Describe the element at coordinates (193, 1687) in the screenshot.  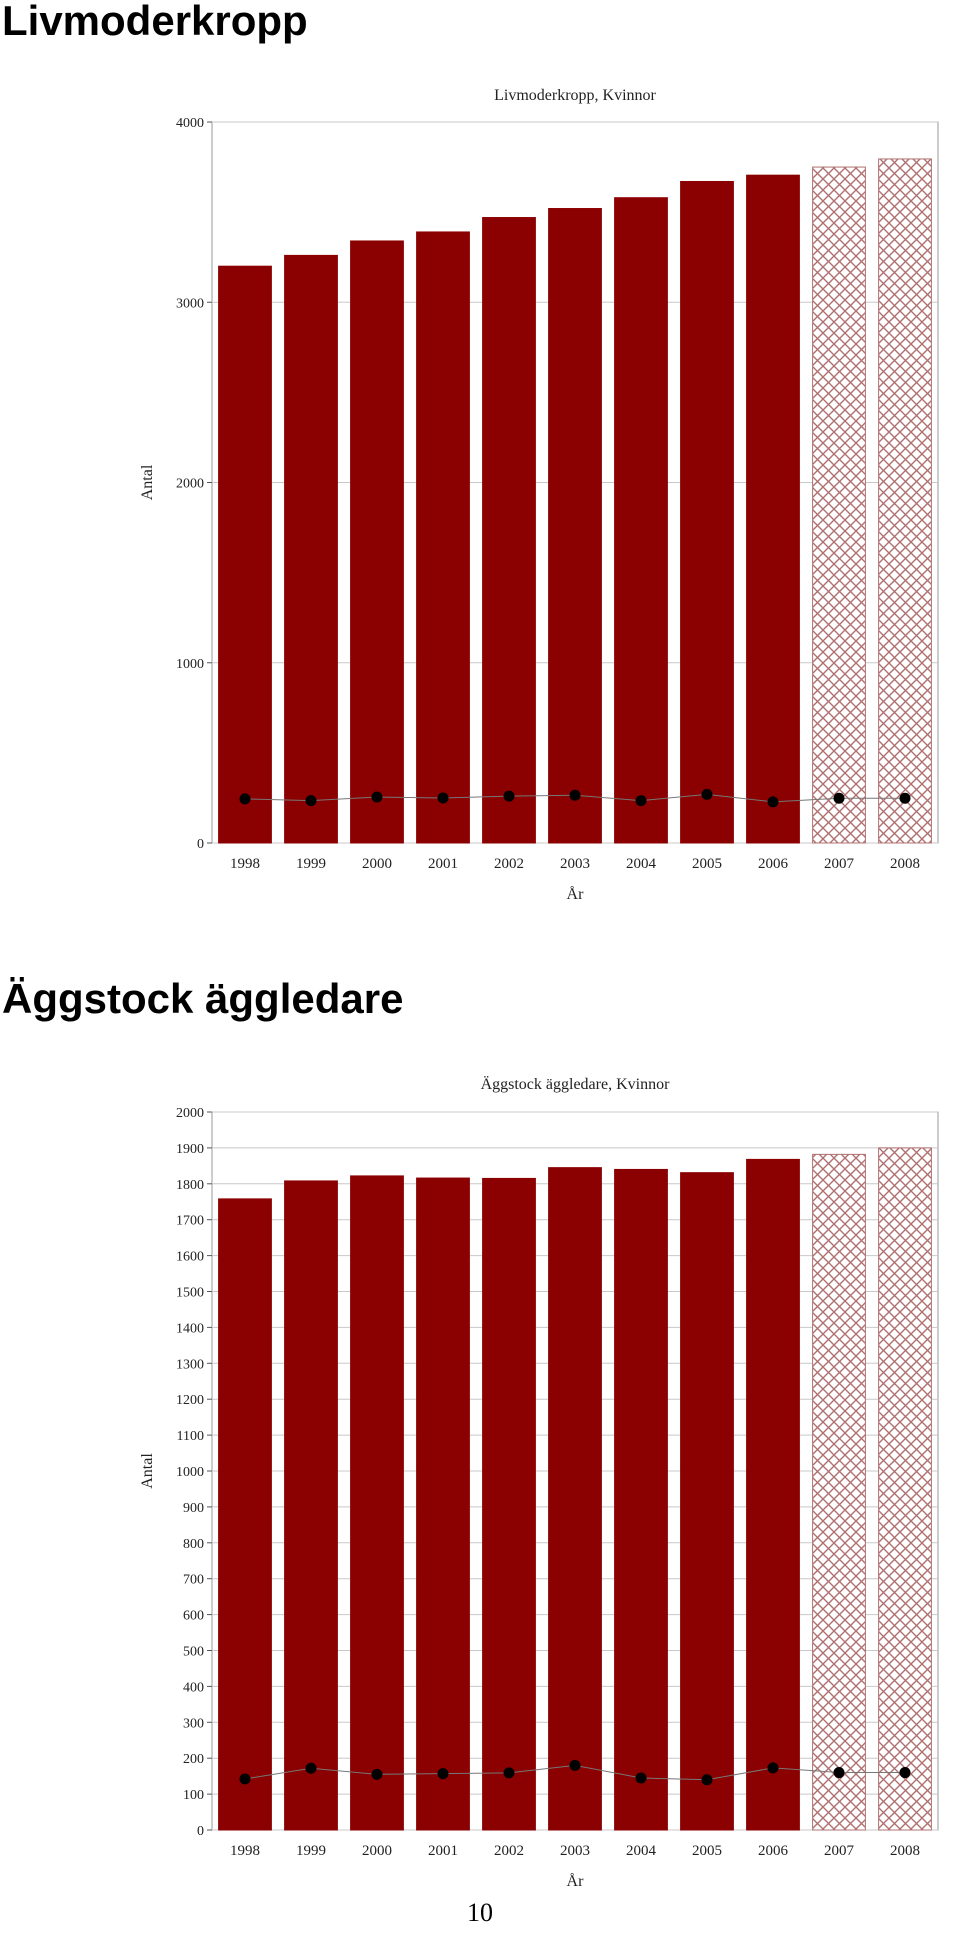
I see `y-tick-label: 400` at that location.